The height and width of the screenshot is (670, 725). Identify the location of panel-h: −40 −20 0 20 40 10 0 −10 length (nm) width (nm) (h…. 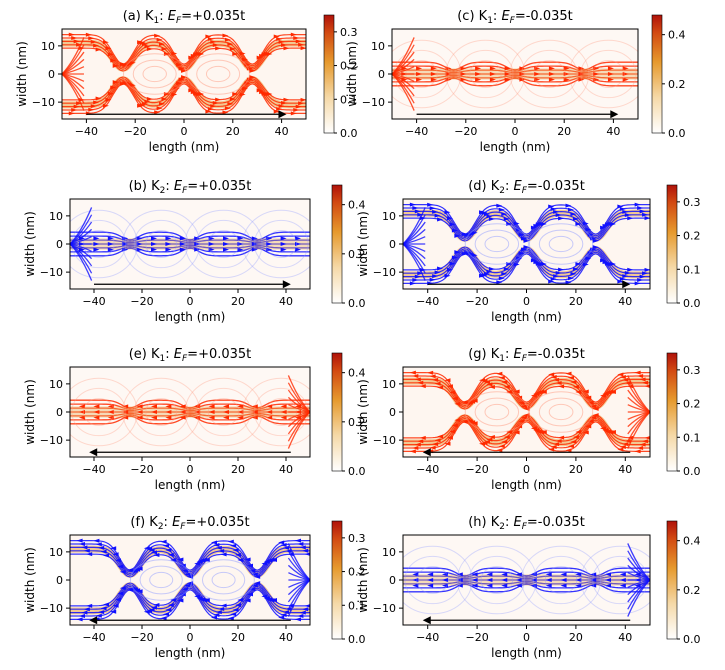
(528, 587).